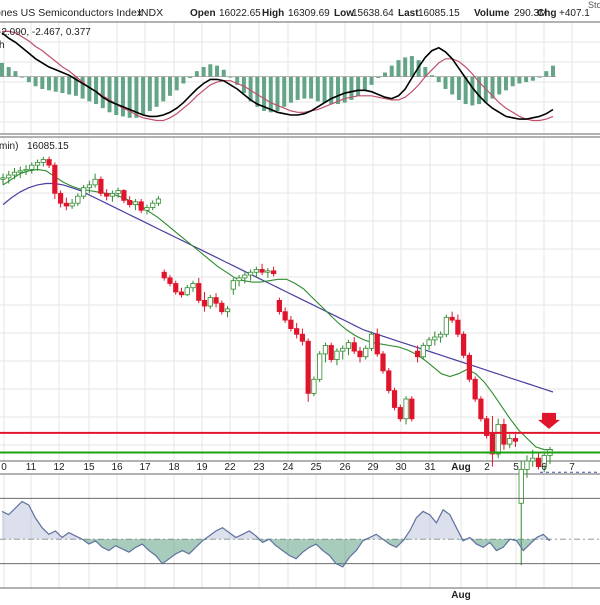  I want to click on rsi-line, so click(276, 534).